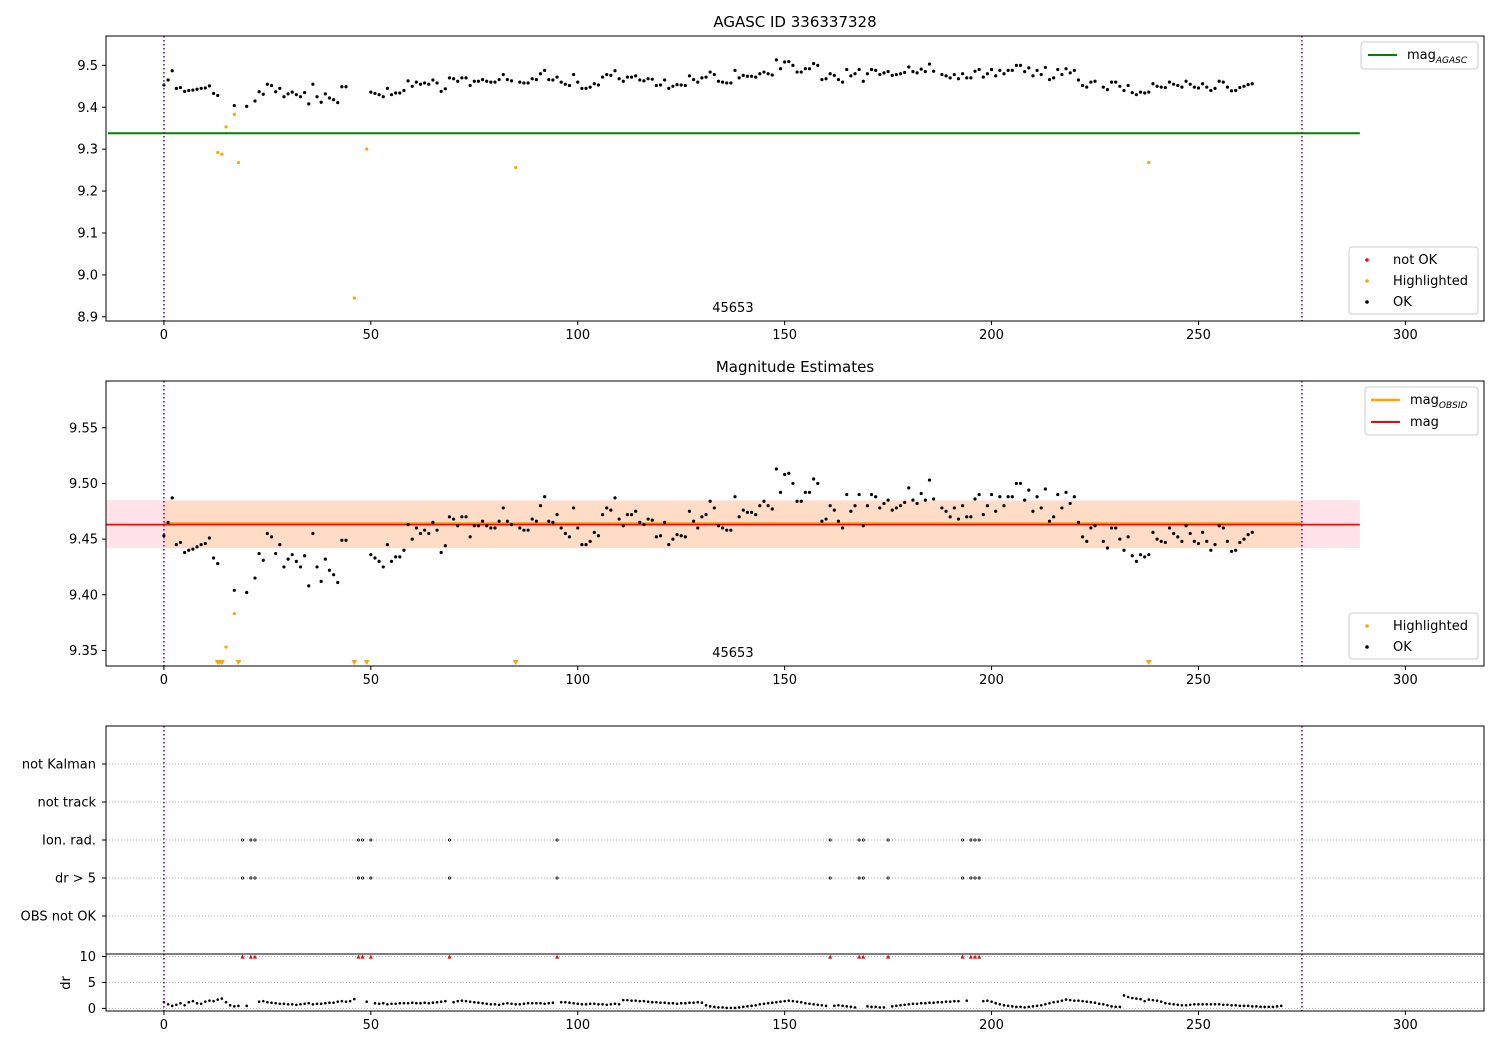 The width and height of the screenshot is (1500, 1050). What do you see at coordinates (577, 335) in the screenshot?
I see `x-tick-label: 100` at bounding box center [577, 335].